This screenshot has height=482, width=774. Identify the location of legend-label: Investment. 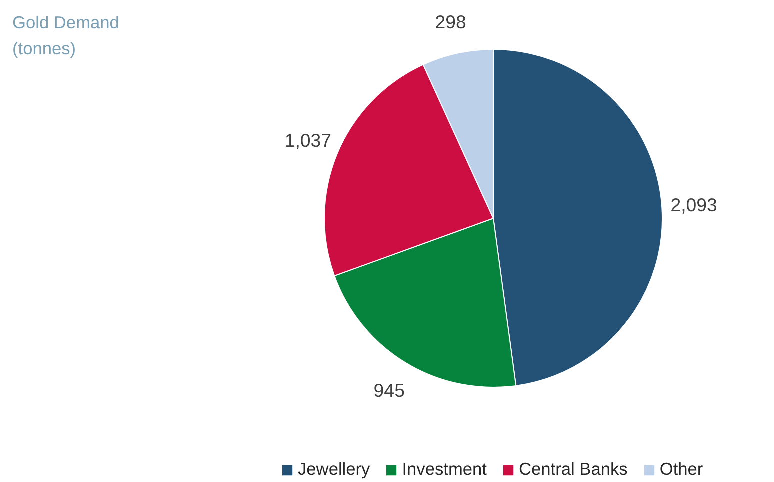
(444, 469).